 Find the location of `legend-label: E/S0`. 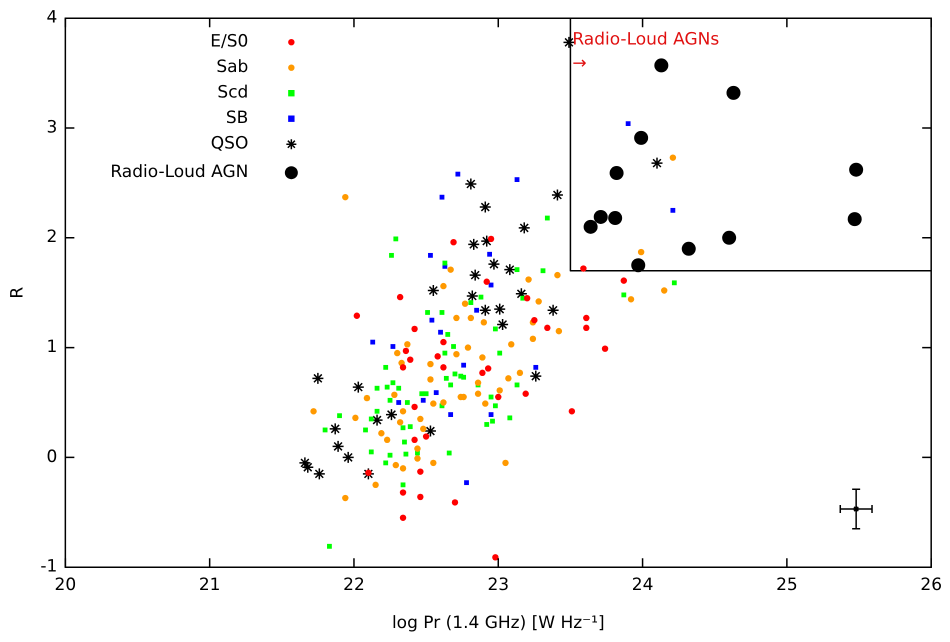

legend-label: E/S0 is located at coordinates (229, 42).